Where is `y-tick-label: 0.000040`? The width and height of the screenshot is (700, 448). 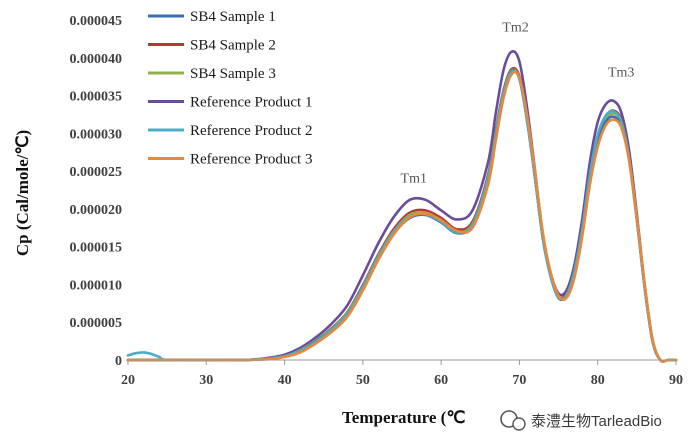 y-tick-label: 0.000040 is located at coordinates (96, 59).